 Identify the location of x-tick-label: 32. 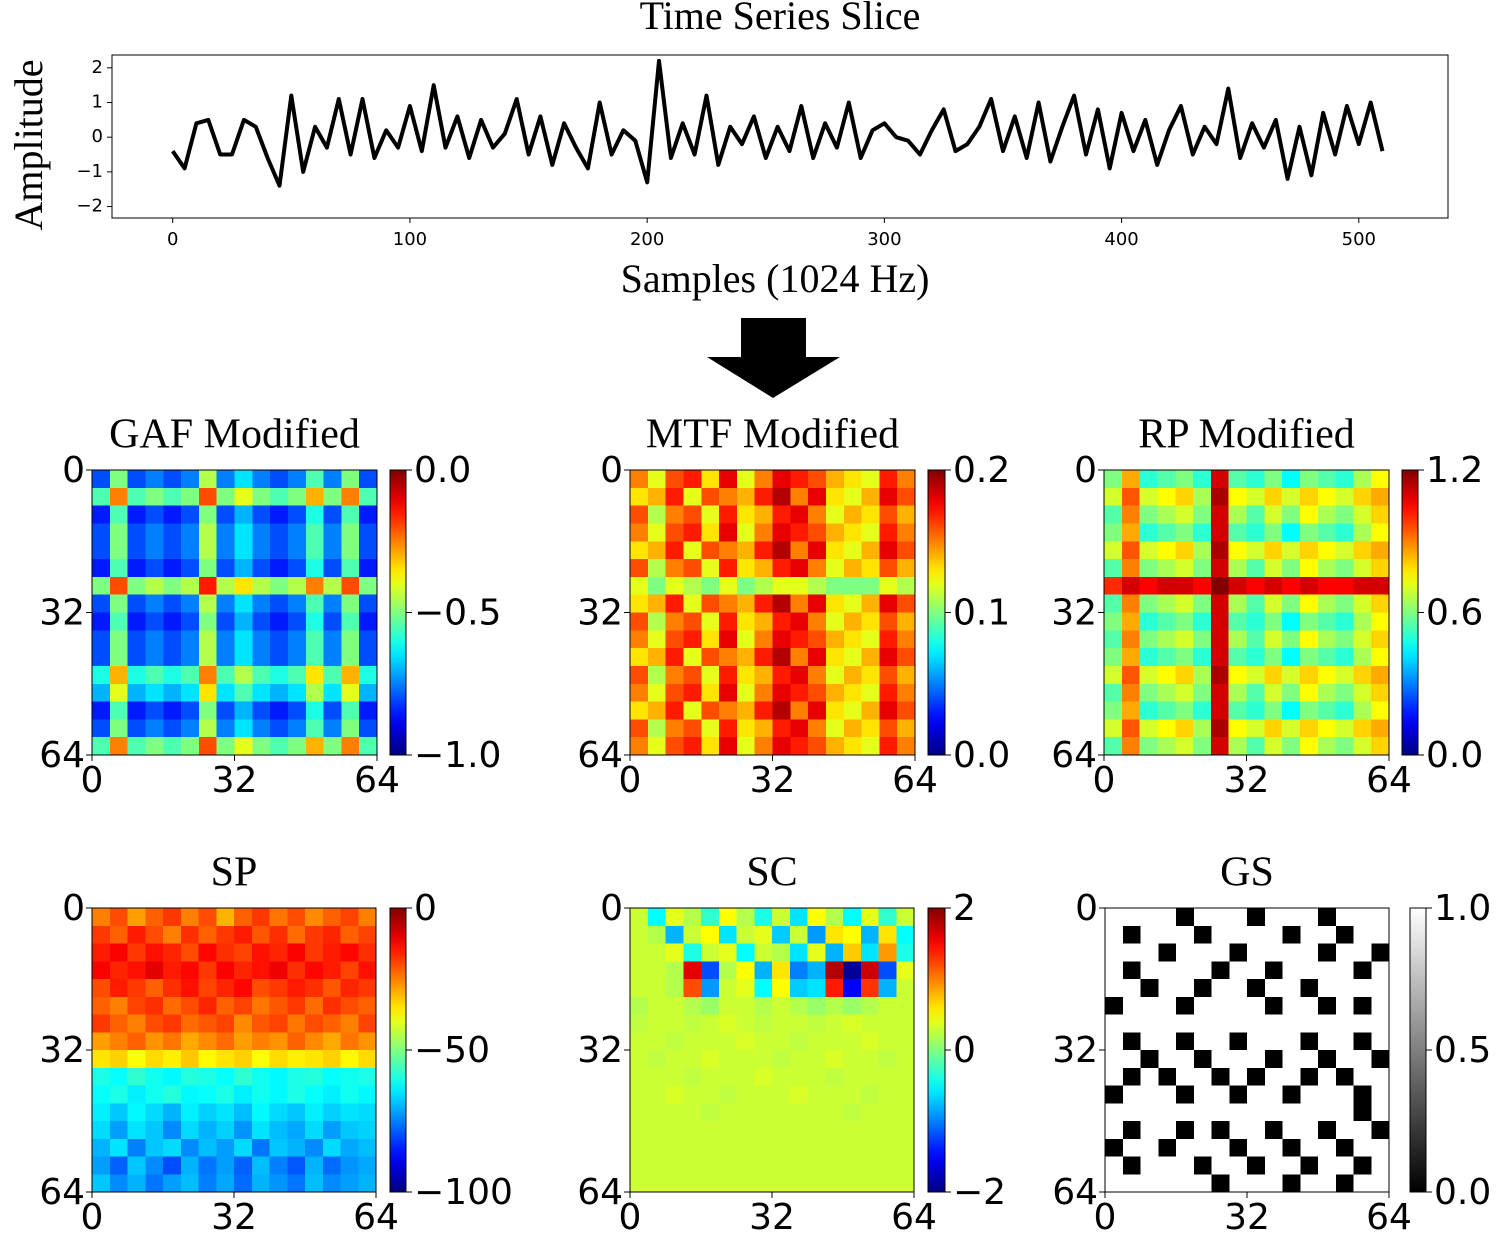
(234, 1217).